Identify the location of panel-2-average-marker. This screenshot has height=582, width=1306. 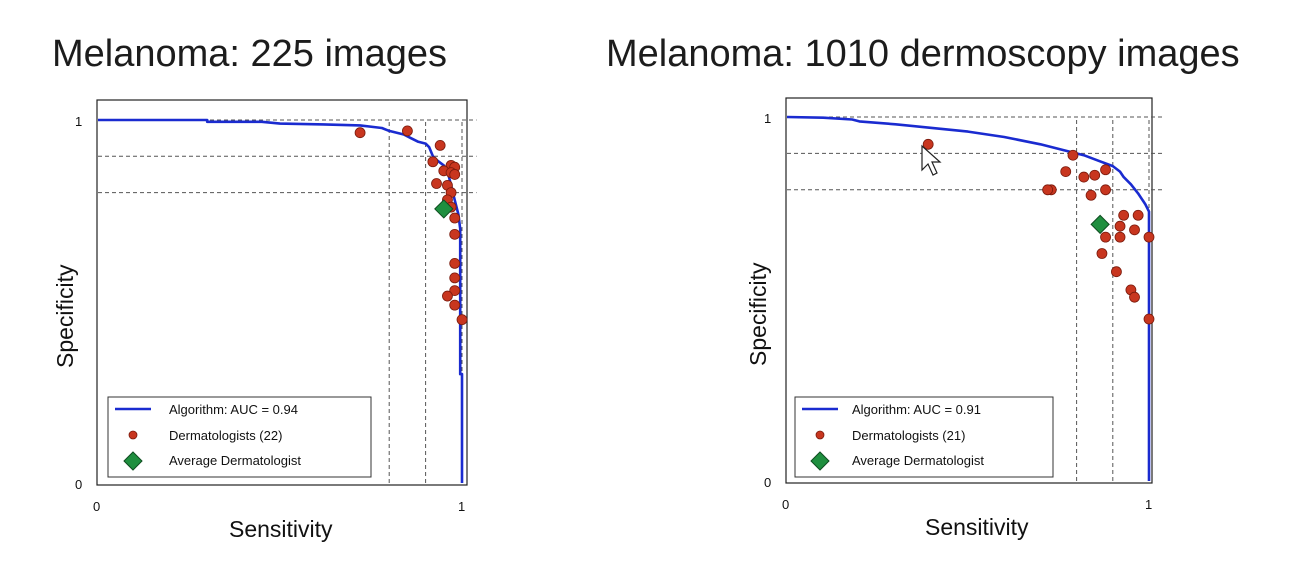
(1100, 224).